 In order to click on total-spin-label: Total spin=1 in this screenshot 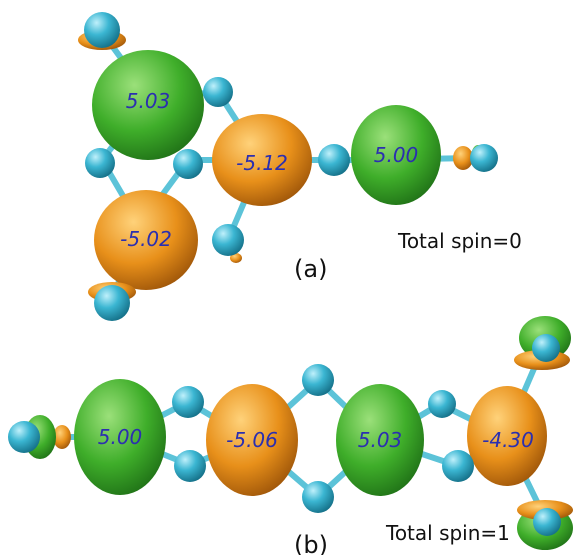, I will do `click(447, 533)`.